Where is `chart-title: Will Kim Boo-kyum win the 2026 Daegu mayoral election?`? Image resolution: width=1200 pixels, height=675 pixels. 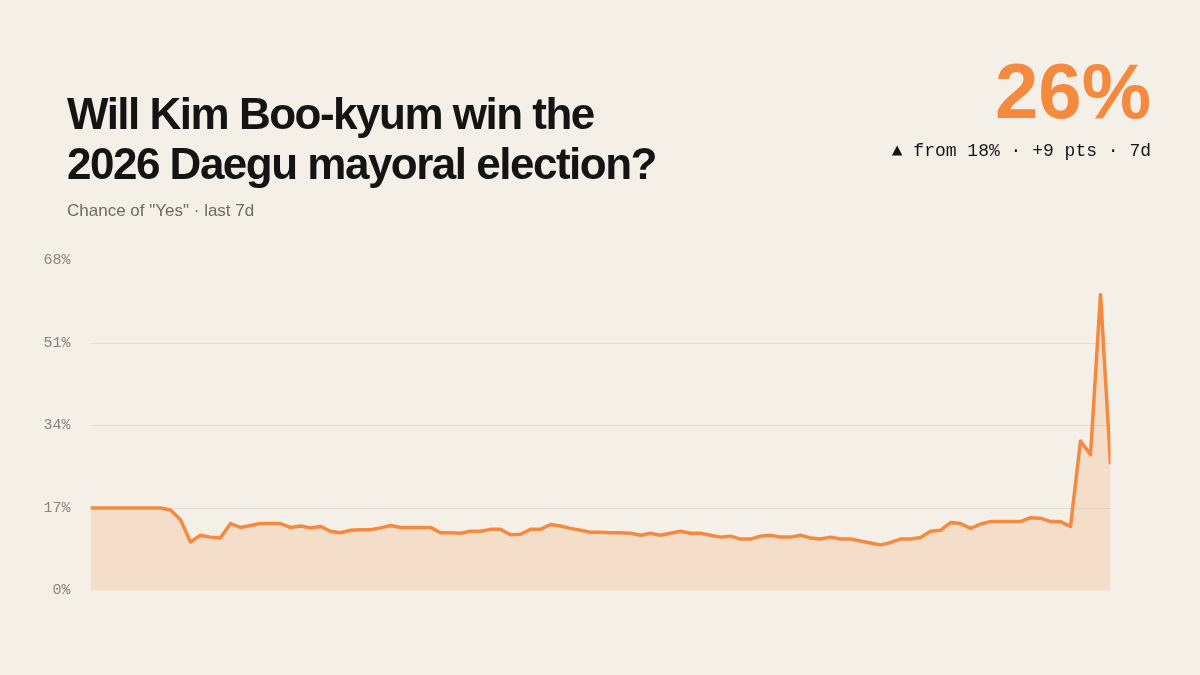 chart-title: Will Kim Boo-kyum win the 2026 Daegu mayoral election? is located at coordinates (361, 139).